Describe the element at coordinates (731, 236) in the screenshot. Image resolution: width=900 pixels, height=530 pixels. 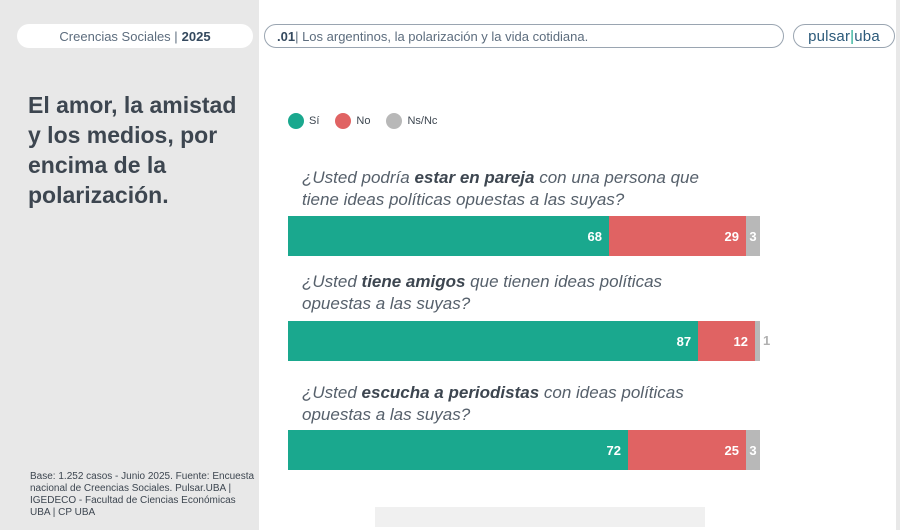
I see `bar-1-no-label: 29` at that location.